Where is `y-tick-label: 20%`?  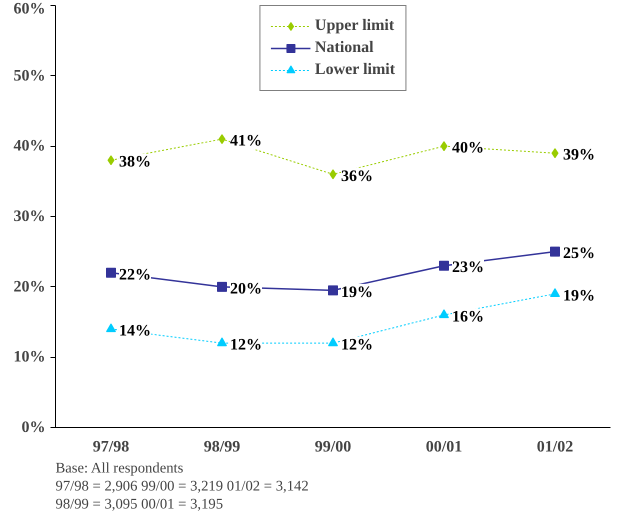
y-tick-label: 20% is located at coordinates (30, 287).